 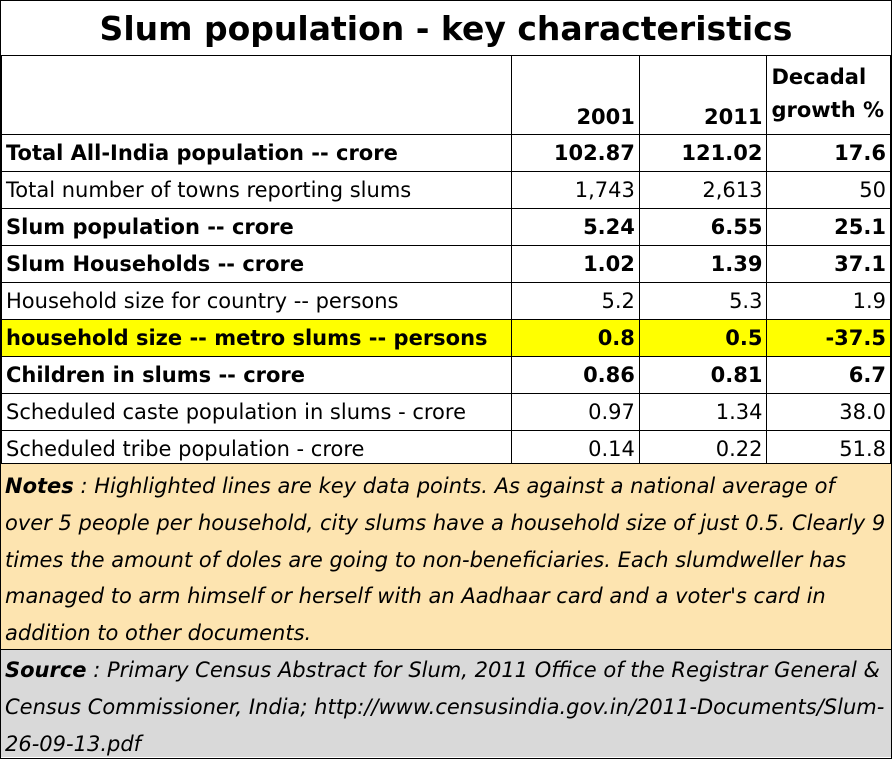 What do you see at coordinates (39, 486) in the screenshot?
I see `notes-label: Notes` at bounding box center [39, 486].